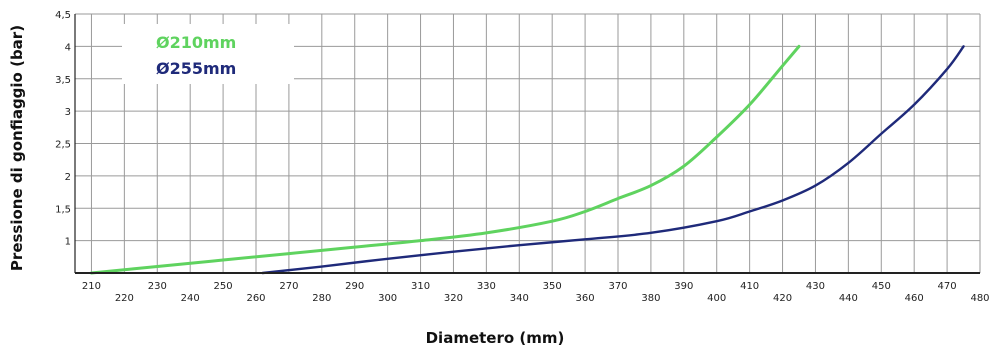 This screenshot has width=989, height=358. I want to click on x-tick-label: 220, so click(124, 298).